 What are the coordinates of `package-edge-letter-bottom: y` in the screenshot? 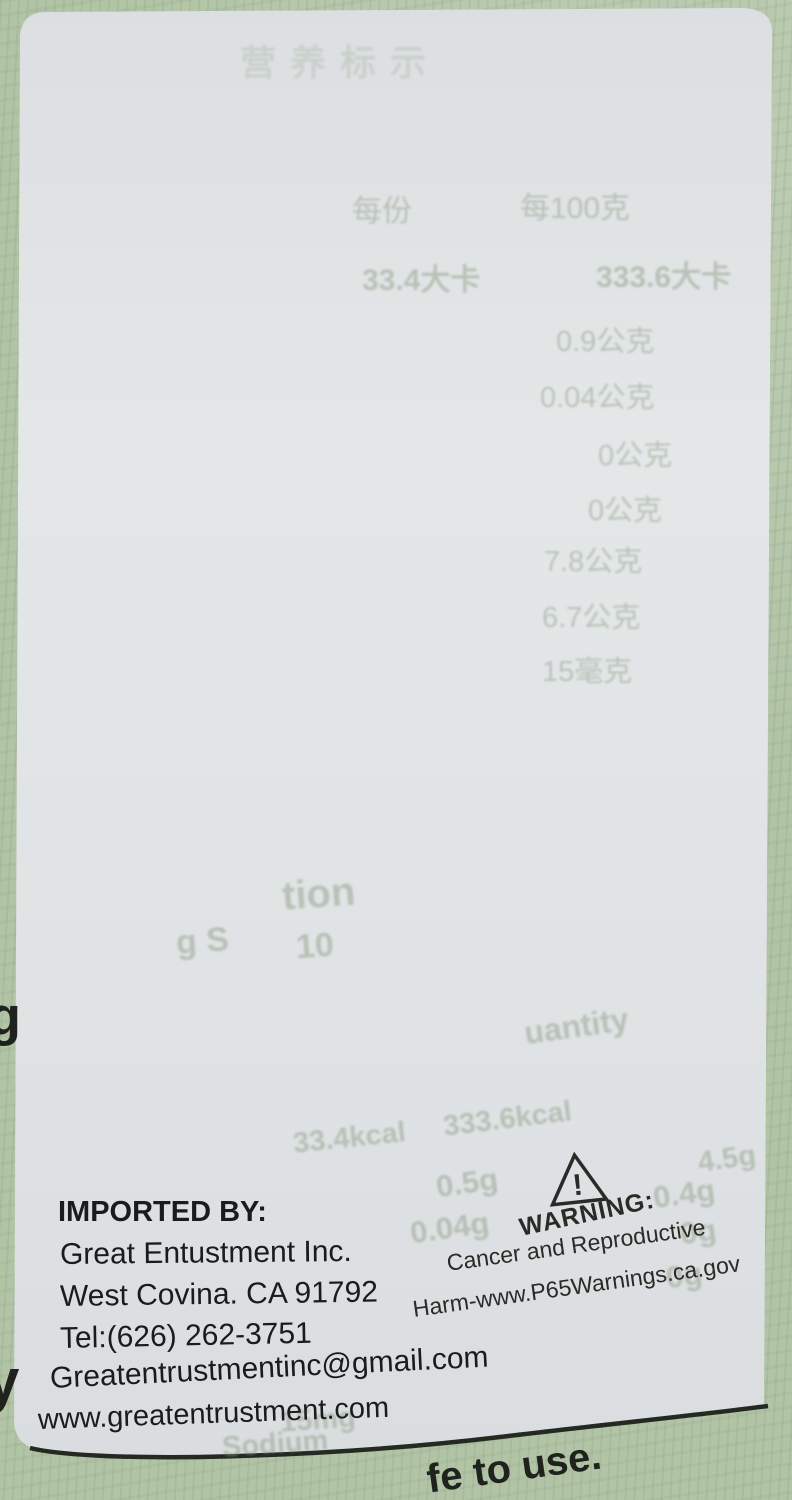 It's located at (10, 1380).